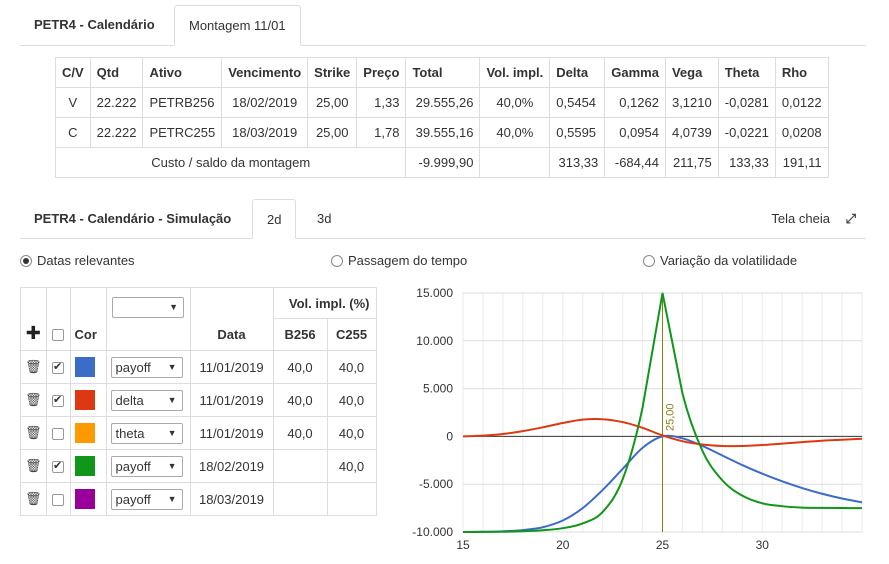 The width and height of the screenshot is (889, 564). Describe the element at coordinates (148, 307) in the screenshot. I see `header-metric-select: ▼` at that location.